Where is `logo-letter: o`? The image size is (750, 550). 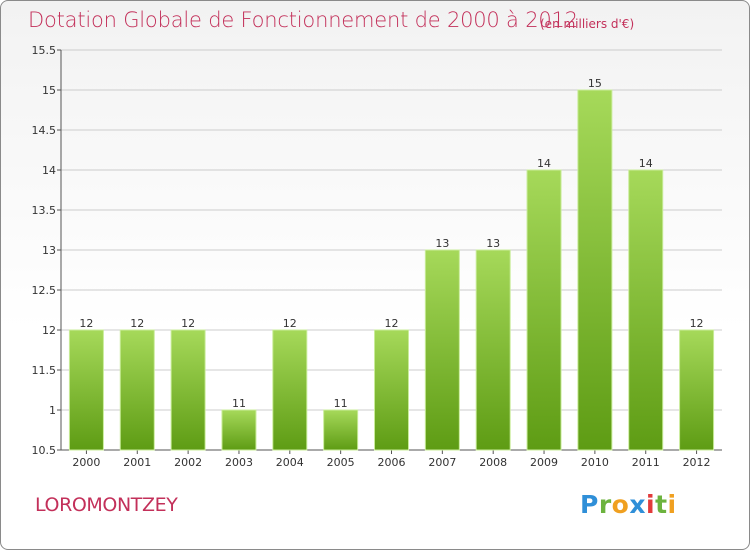
logo-letter: o is located at coordinates (620, 504).